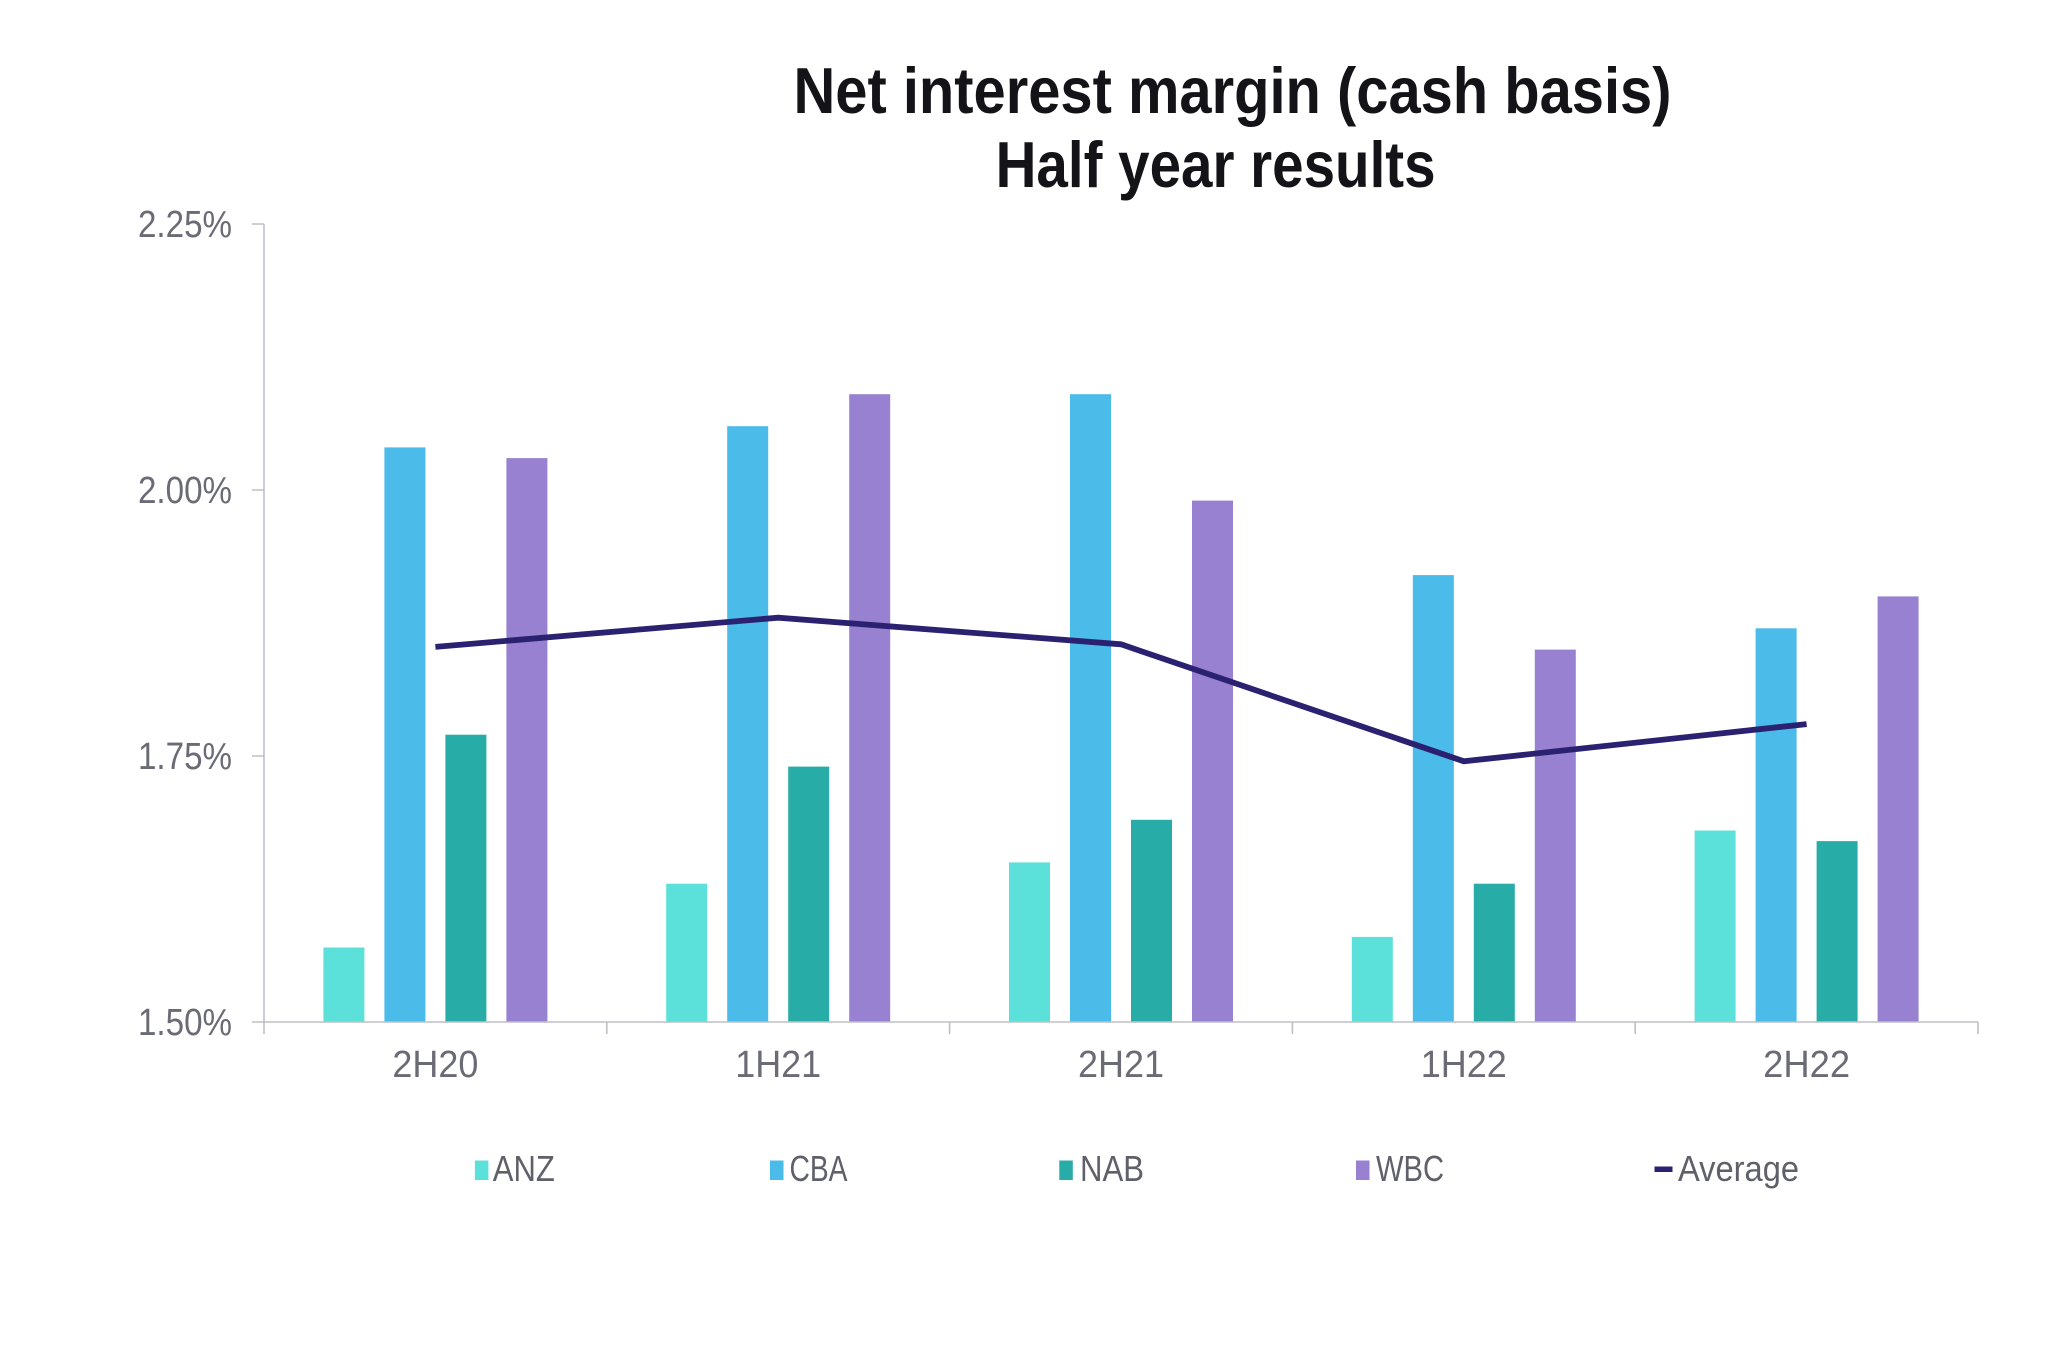 Image resolution: width=2048 pixels, height=1365 pixels. What do you see at coordinates (1806, 1065) in the screenshot?
I see `svg-text: 2H22` at bounding box center [1806, 1065].